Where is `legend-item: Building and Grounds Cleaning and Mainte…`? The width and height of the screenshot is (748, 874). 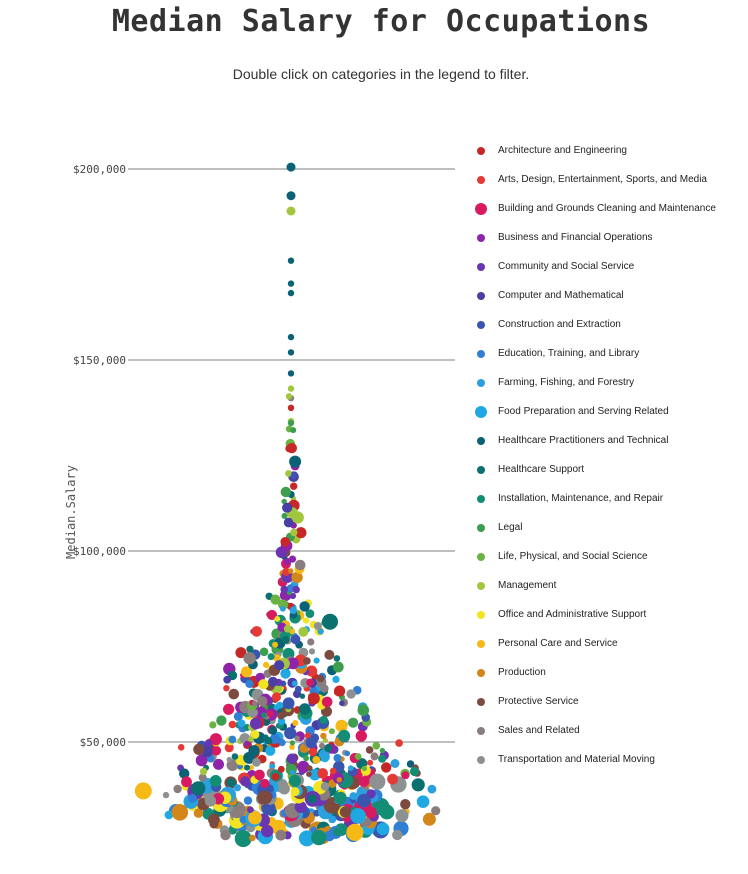
legend-item: Building and Grounds Cleaning and Mainte… is located at coordinates (610, 208).